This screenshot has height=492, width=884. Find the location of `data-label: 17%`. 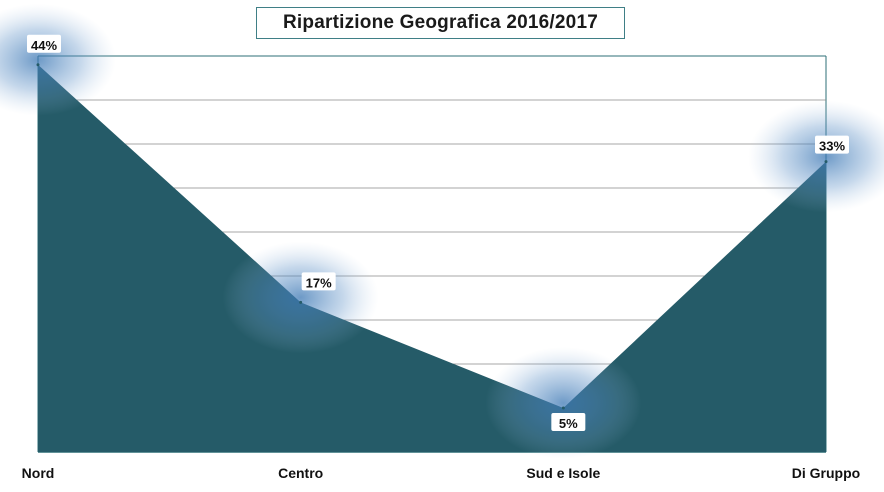

data-label: 17% is located at coordinates (319, 282).